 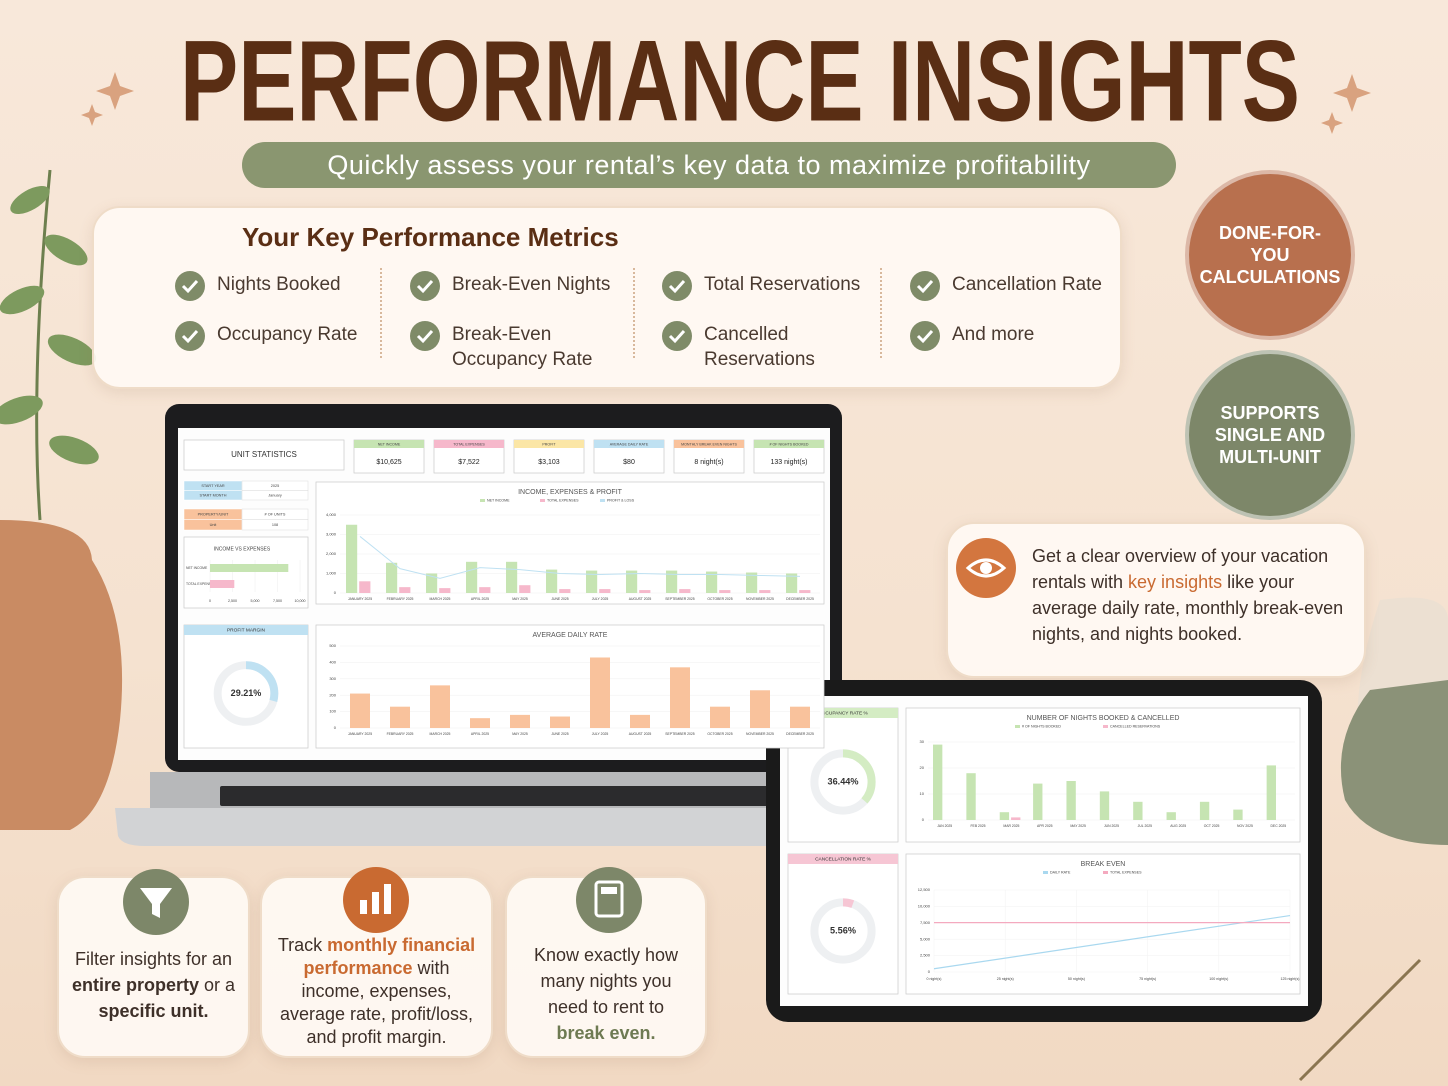 I want to click on emphasis: specific unit., so click(x=153, y=1011).